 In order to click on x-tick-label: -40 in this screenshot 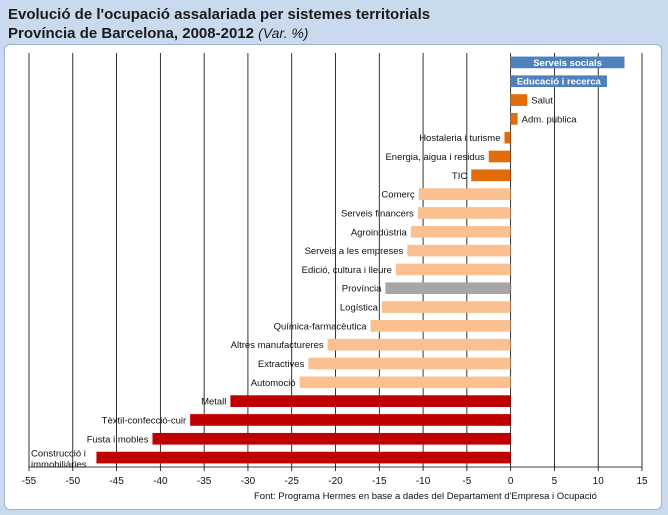, I will do `click(160, 481)`.